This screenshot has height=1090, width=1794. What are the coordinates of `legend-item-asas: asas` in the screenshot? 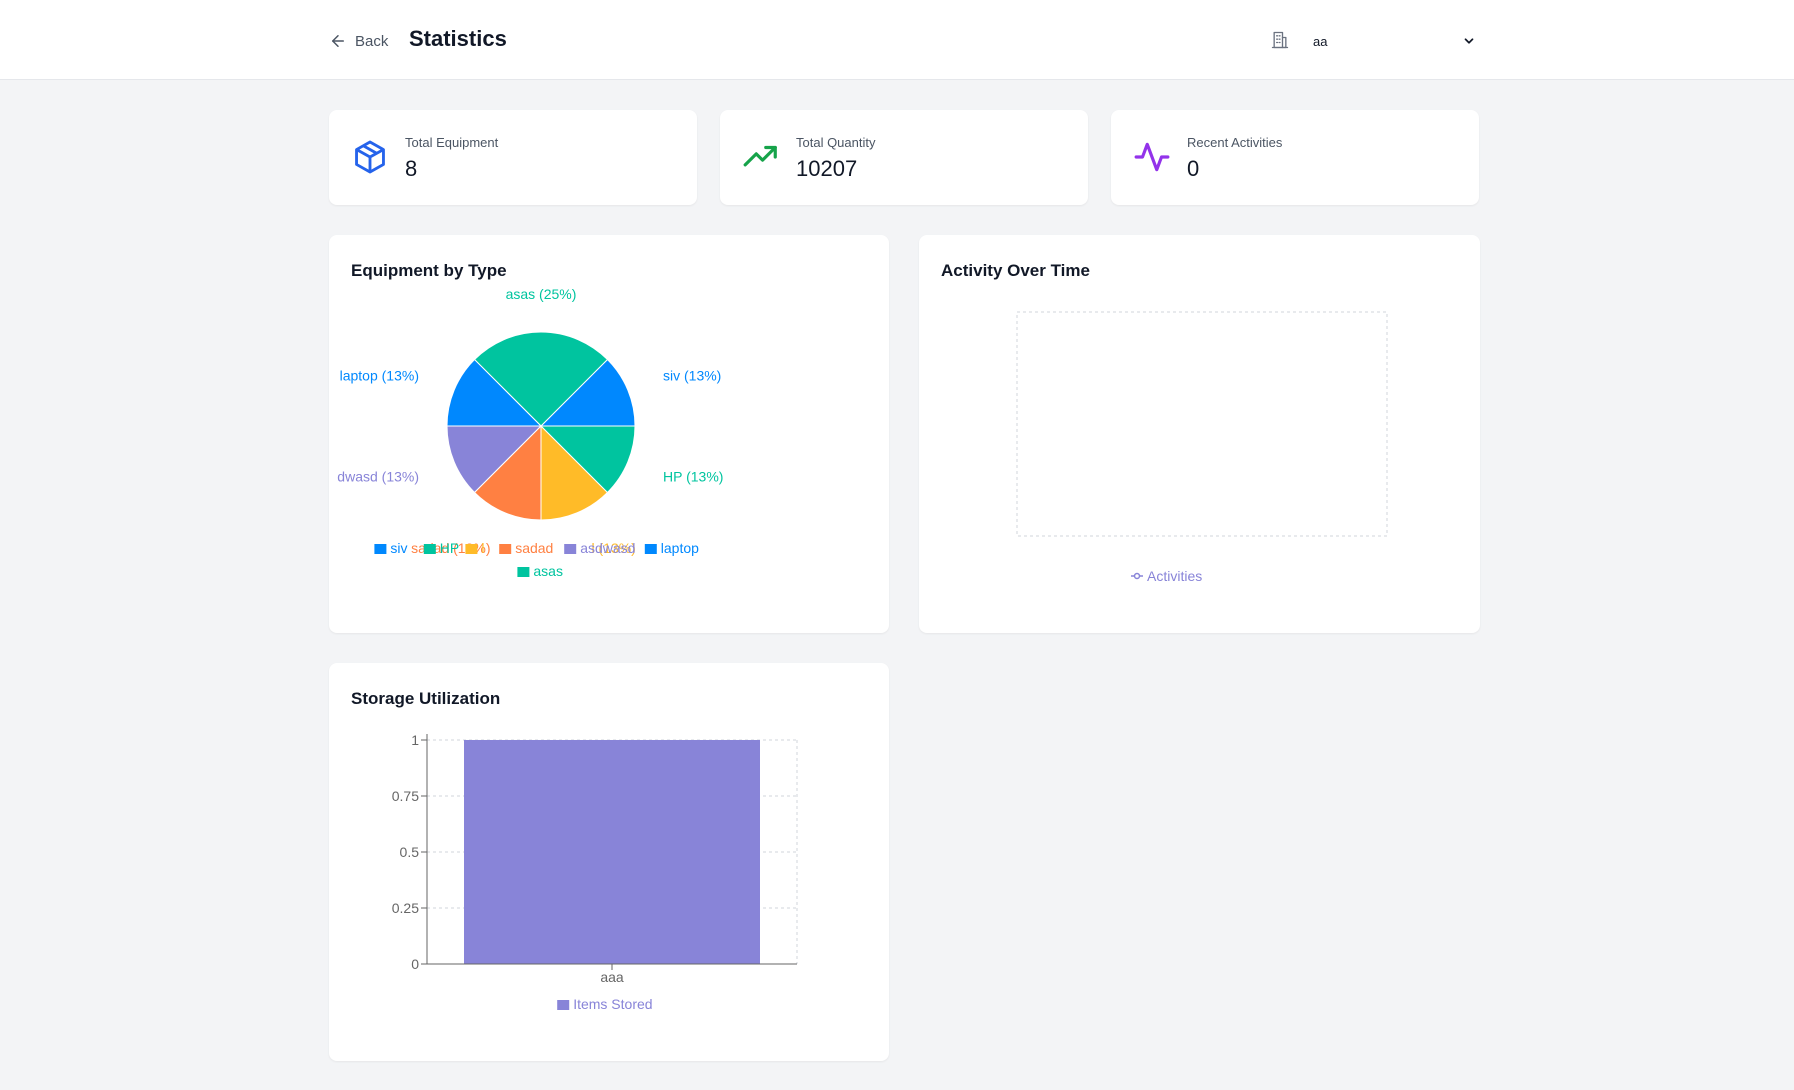 It's located at (540, 571).